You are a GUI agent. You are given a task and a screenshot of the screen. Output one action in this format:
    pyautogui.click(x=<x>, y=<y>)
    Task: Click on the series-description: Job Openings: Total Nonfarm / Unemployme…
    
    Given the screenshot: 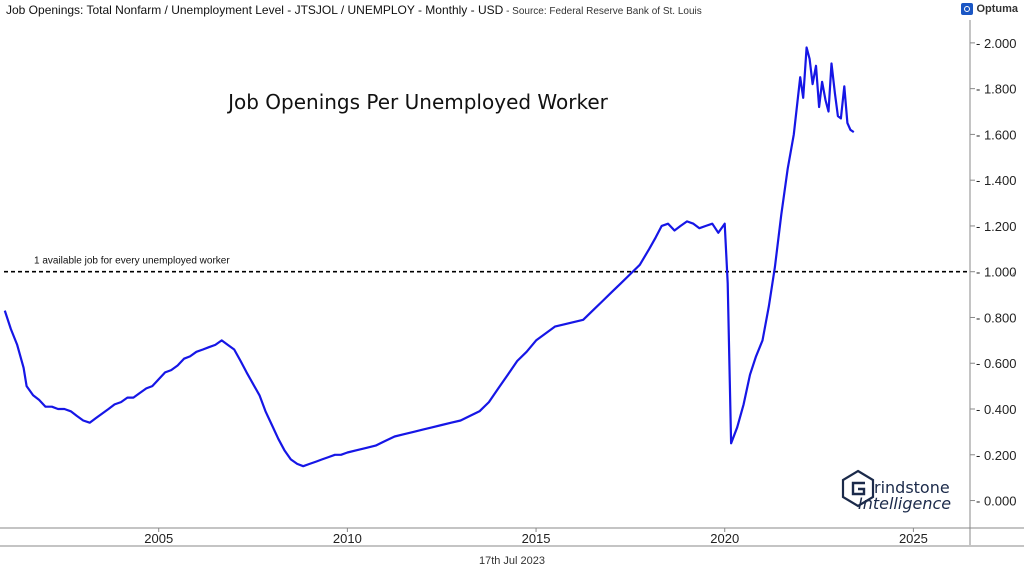 What is the action you would take?
    pyautogui.click(x=255, y=10)
    